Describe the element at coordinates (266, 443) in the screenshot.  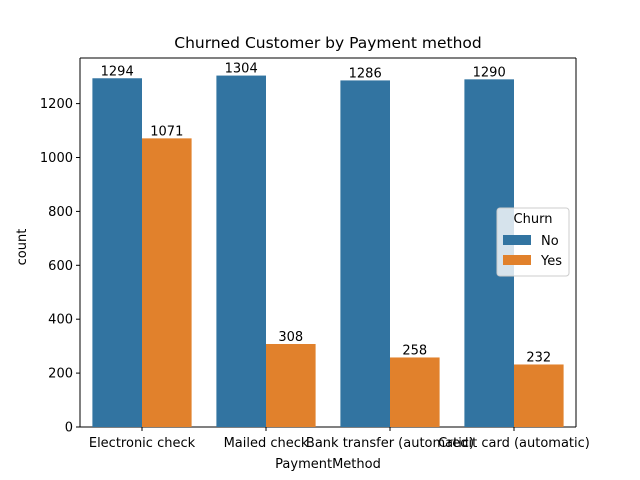
I see `x-tick-label: Mailed check` at that location.